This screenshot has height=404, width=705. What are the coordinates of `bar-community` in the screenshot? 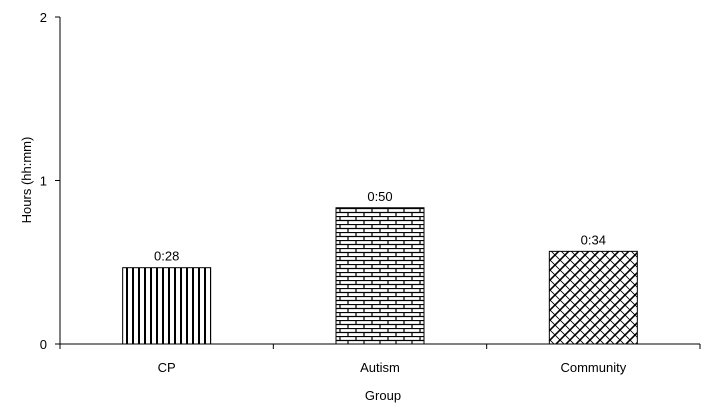 It's located at (593, 297).